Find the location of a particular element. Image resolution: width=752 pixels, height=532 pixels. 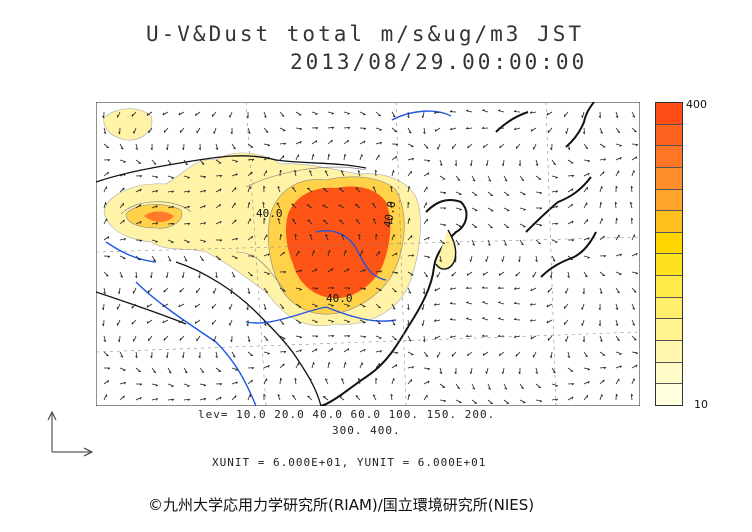

arrow-axes-icon is located at coordinates (70, 433).